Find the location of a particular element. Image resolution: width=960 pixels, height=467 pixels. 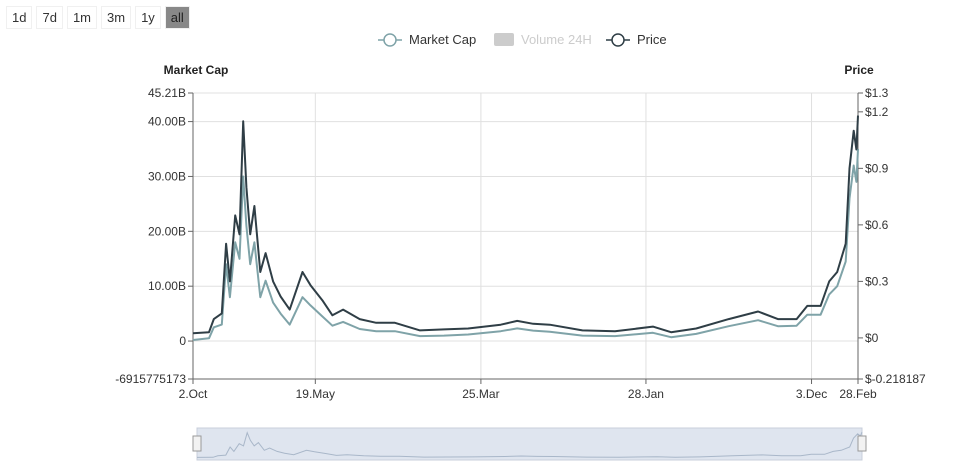

right-tick-label: $1.2 is located at coordinates (877, 112).